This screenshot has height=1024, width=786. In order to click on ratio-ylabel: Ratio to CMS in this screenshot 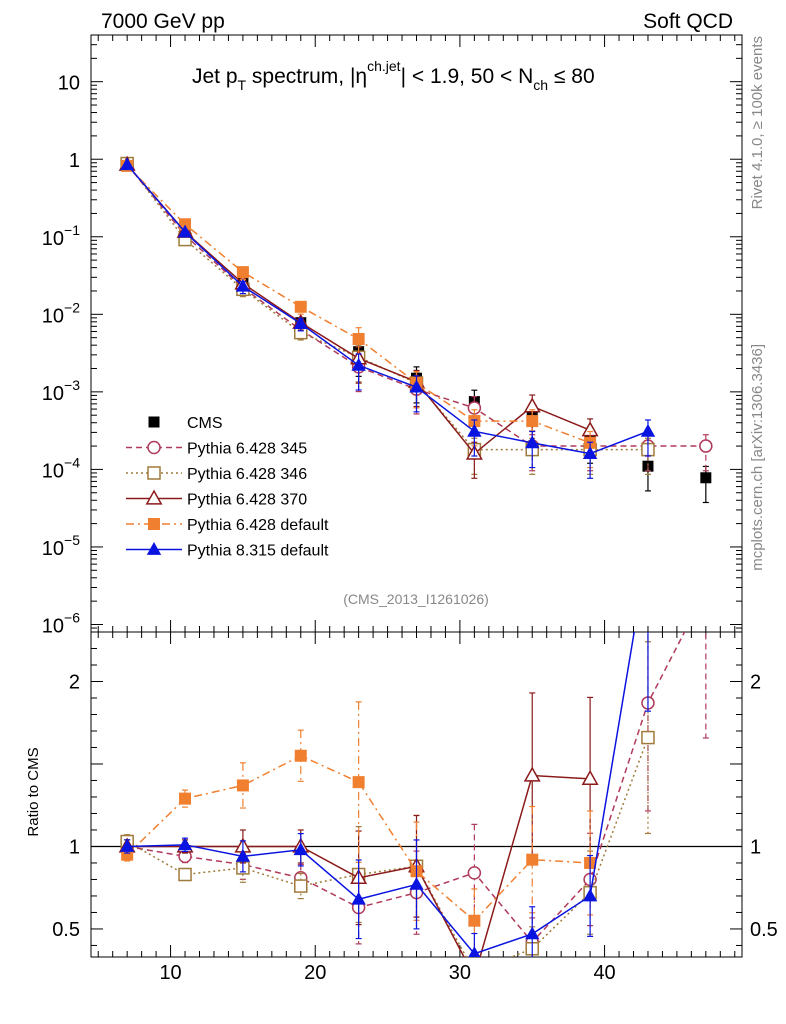, I will do `click(33, 791)`.